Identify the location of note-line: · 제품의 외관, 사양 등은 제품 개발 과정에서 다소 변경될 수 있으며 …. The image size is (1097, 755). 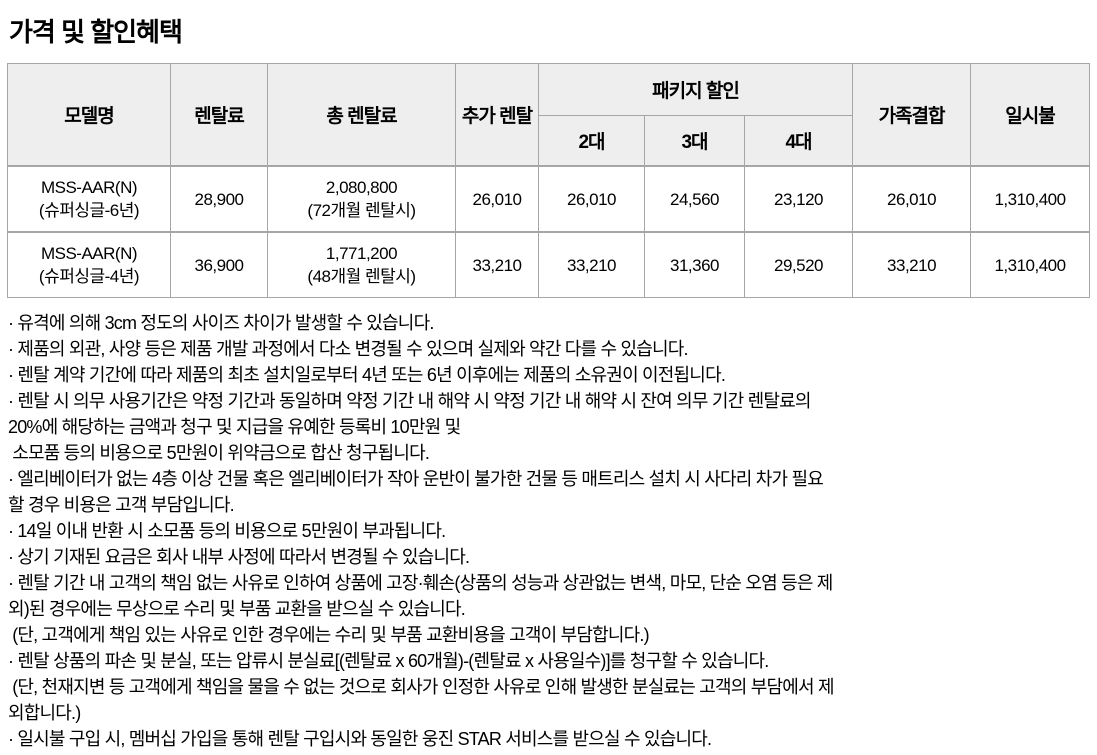
(348, 349).